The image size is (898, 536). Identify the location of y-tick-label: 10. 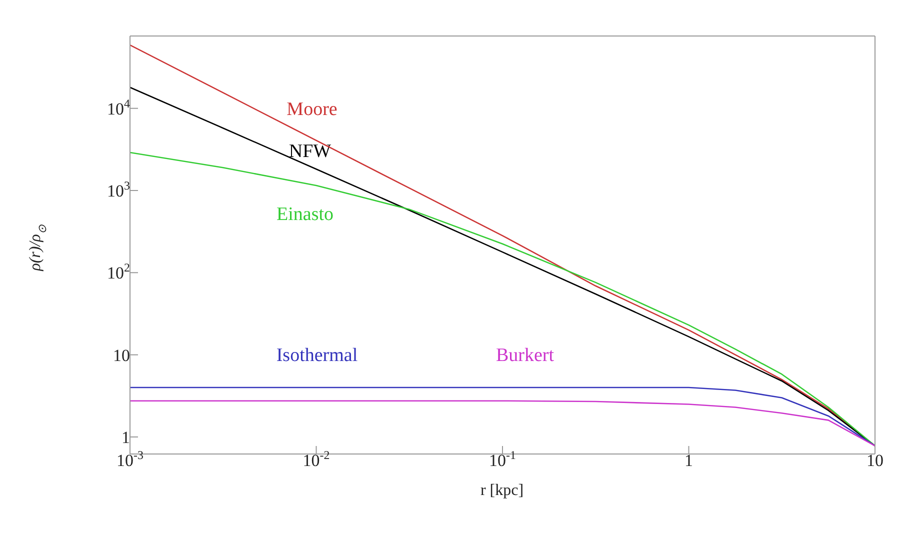
(121, 355).